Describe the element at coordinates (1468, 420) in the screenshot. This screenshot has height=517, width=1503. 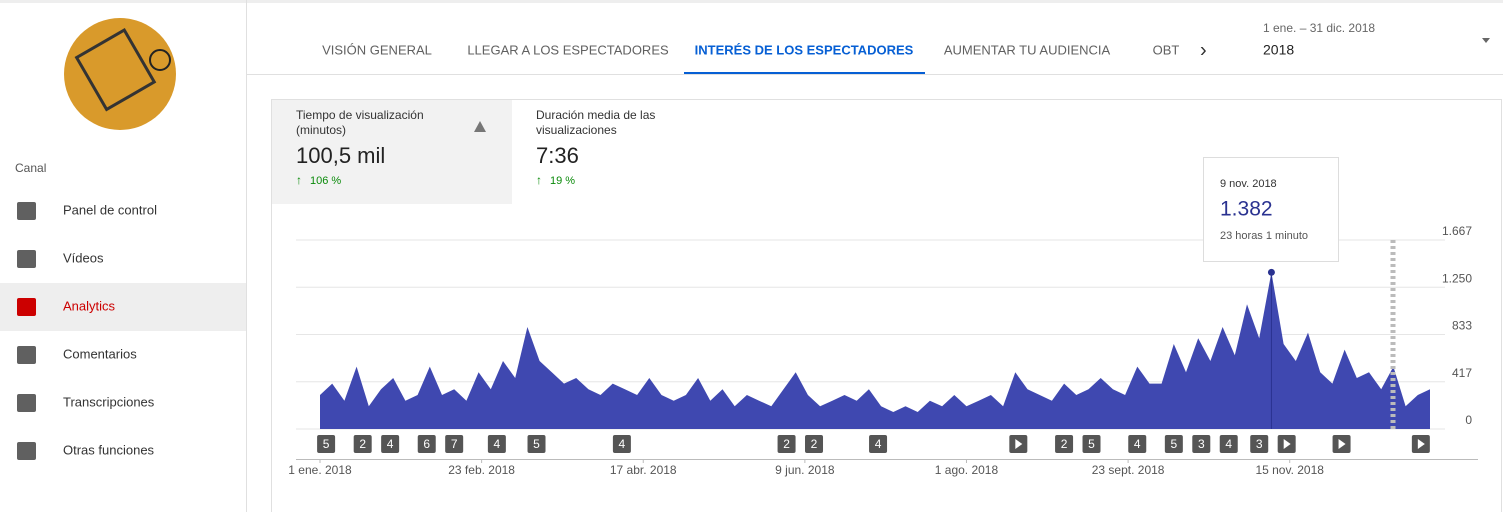
I see `y-tick-label: 0` at that location.